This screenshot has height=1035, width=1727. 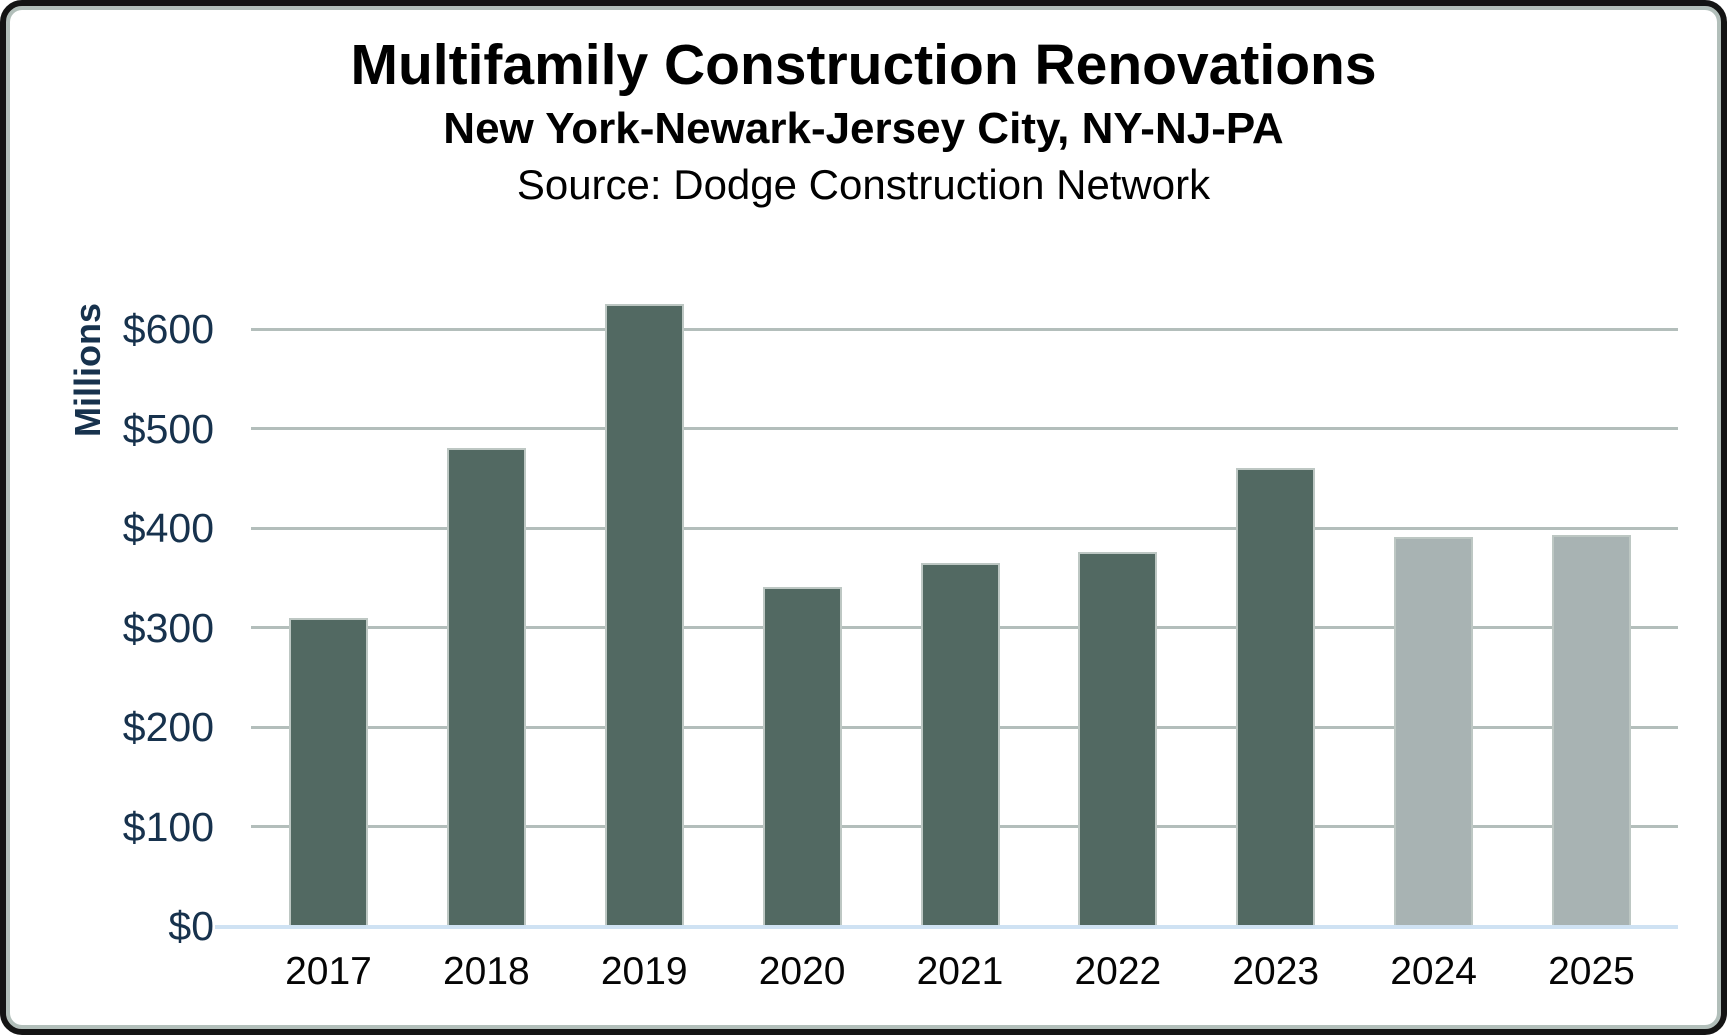 I want to click on bar-2024, so click(x=1434, y=731).